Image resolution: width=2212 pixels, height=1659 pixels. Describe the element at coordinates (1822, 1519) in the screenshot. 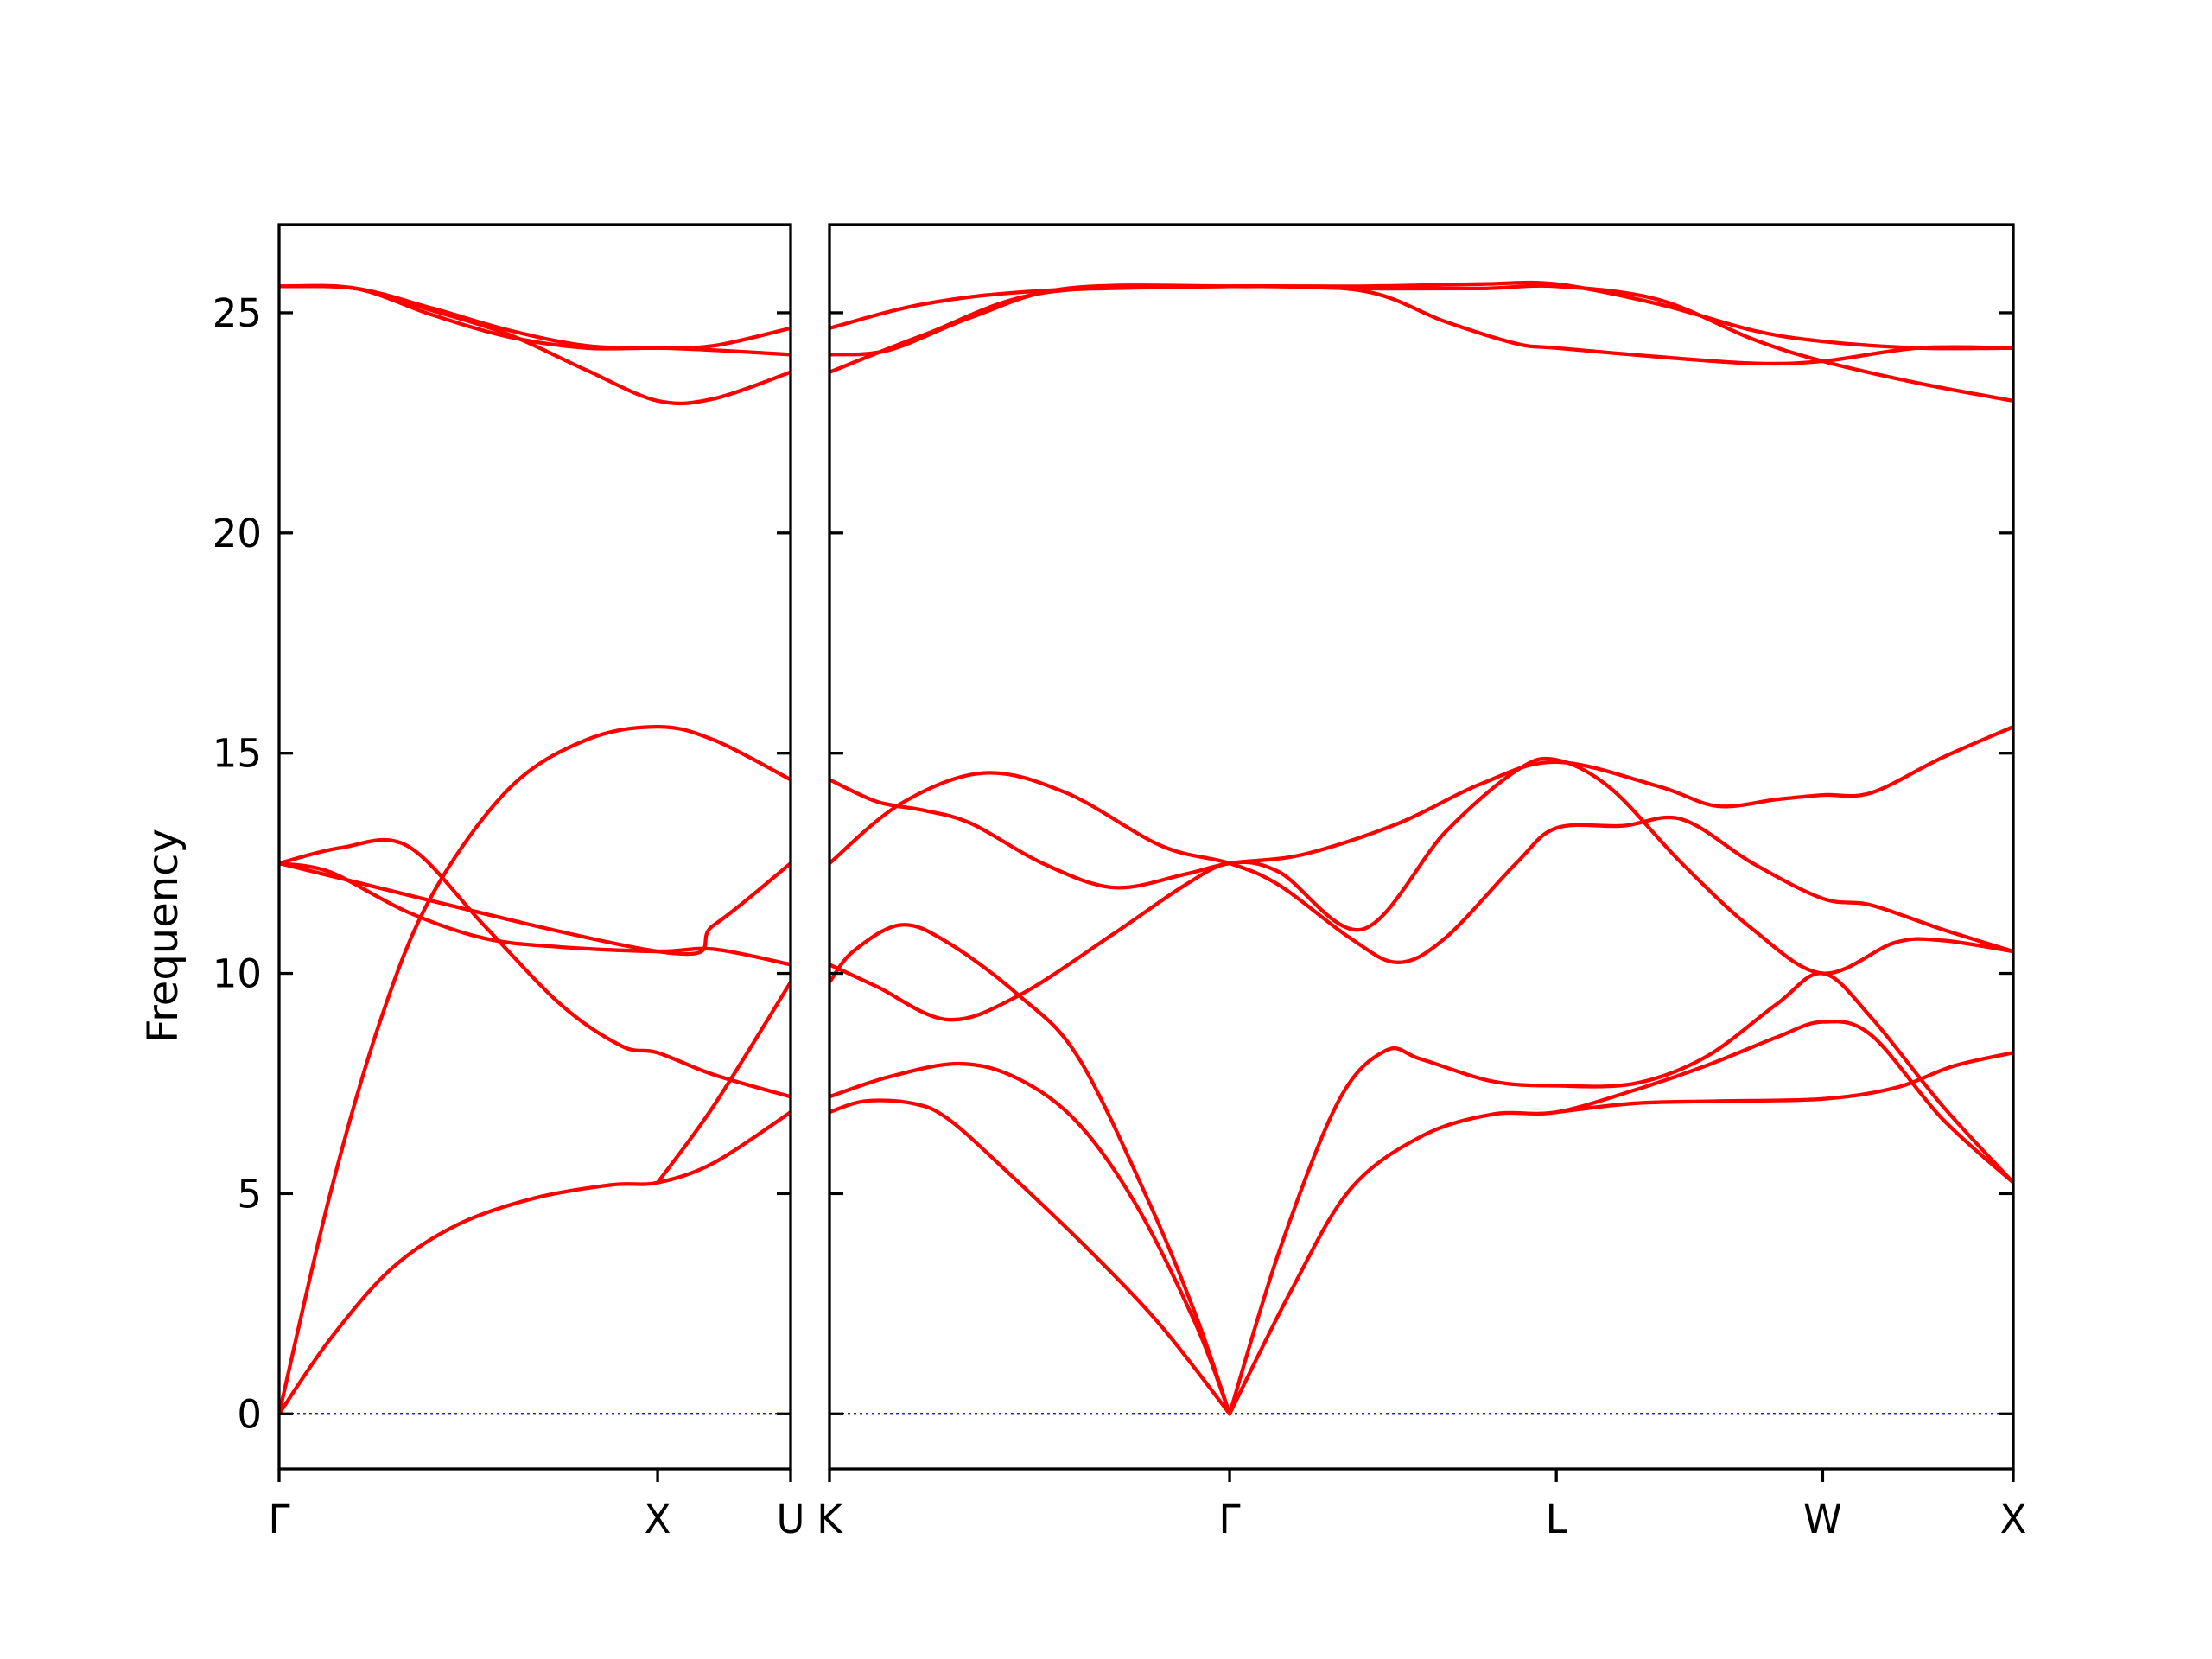

I see `x-tick-label: W` at that location.